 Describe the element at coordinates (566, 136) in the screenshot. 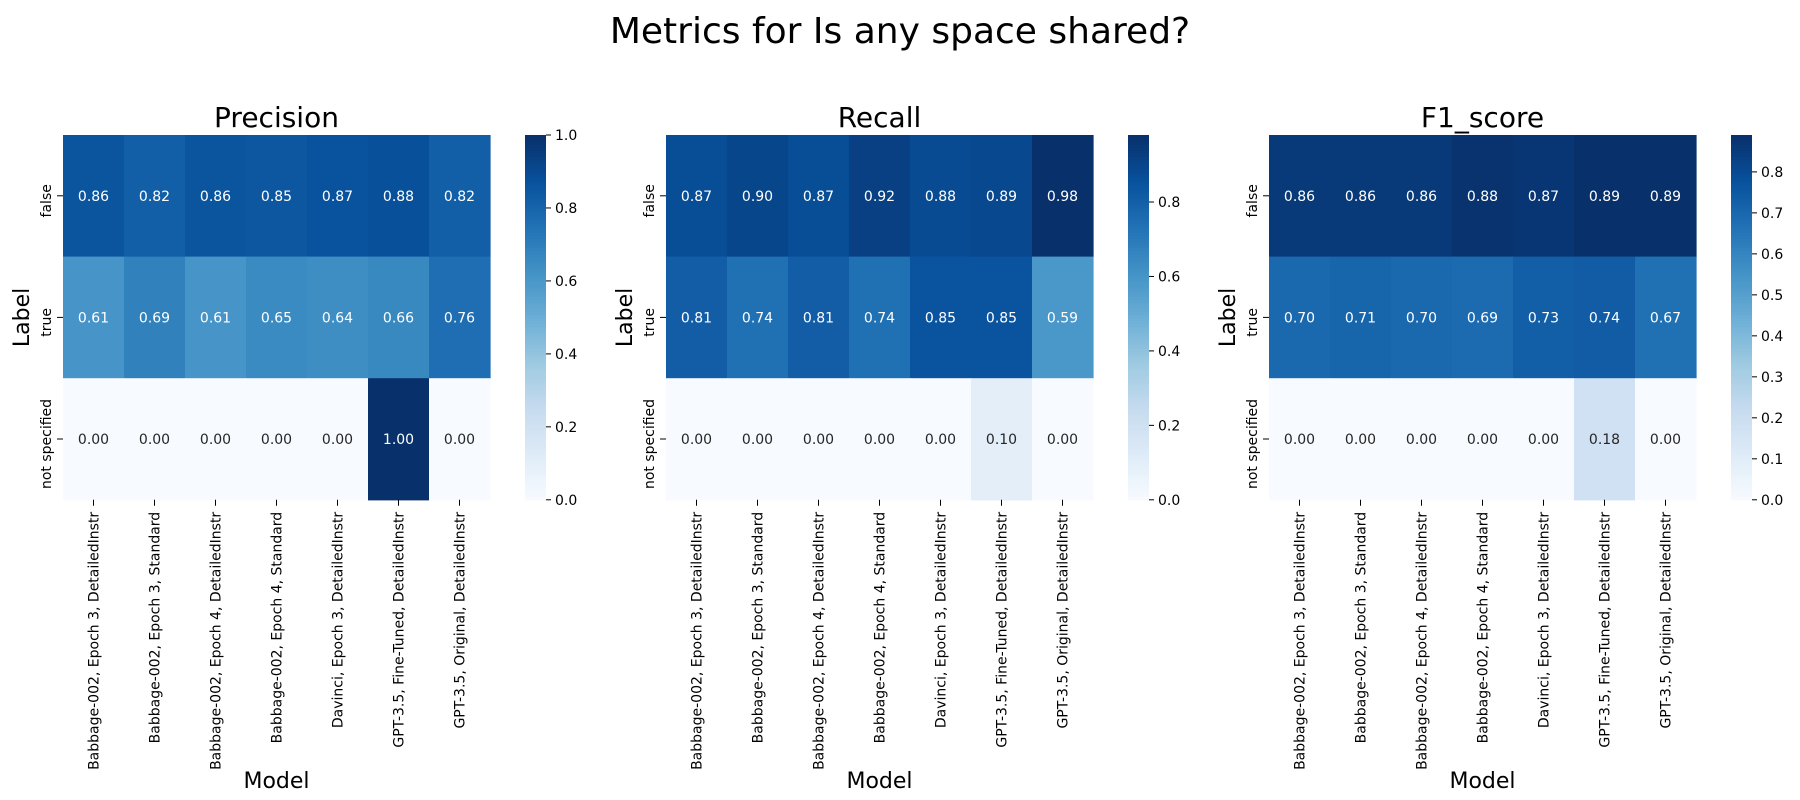

I see `colorbar-tick-label: 1.0` at that location.